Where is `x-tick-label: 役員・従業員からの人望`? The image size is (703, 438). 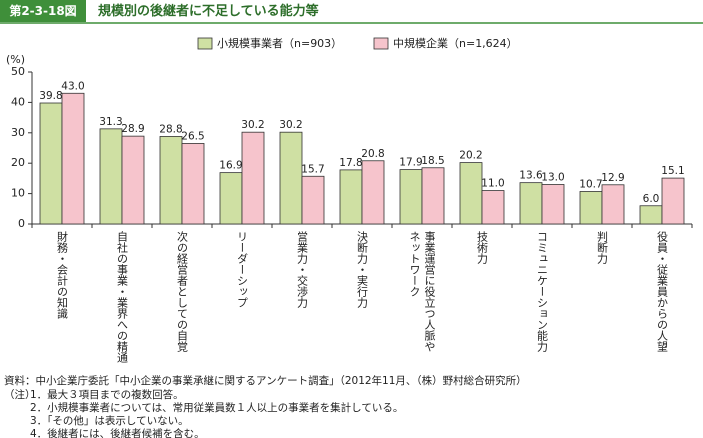 x-tick-label: 役員・従業員からの人望 is located at coordinates (662, 291).